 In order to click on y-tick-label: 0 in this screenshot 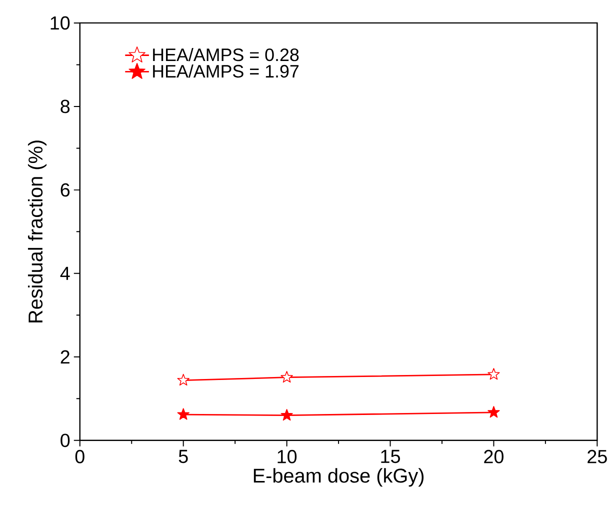, I will do `click(65, 440)`.